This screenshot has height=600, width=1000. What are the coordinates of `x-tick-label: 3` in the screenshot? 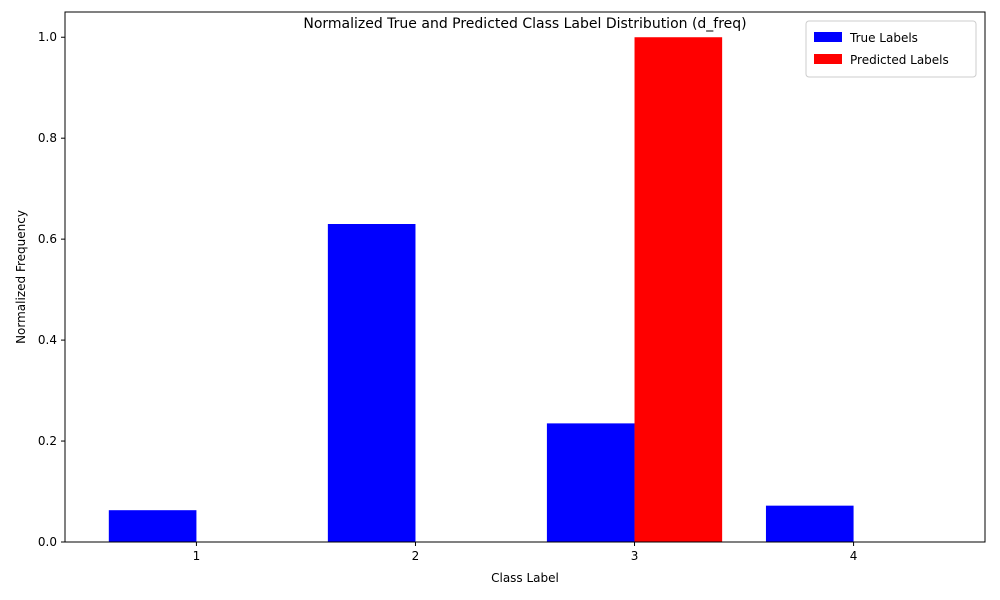 It's located at (635, 556).